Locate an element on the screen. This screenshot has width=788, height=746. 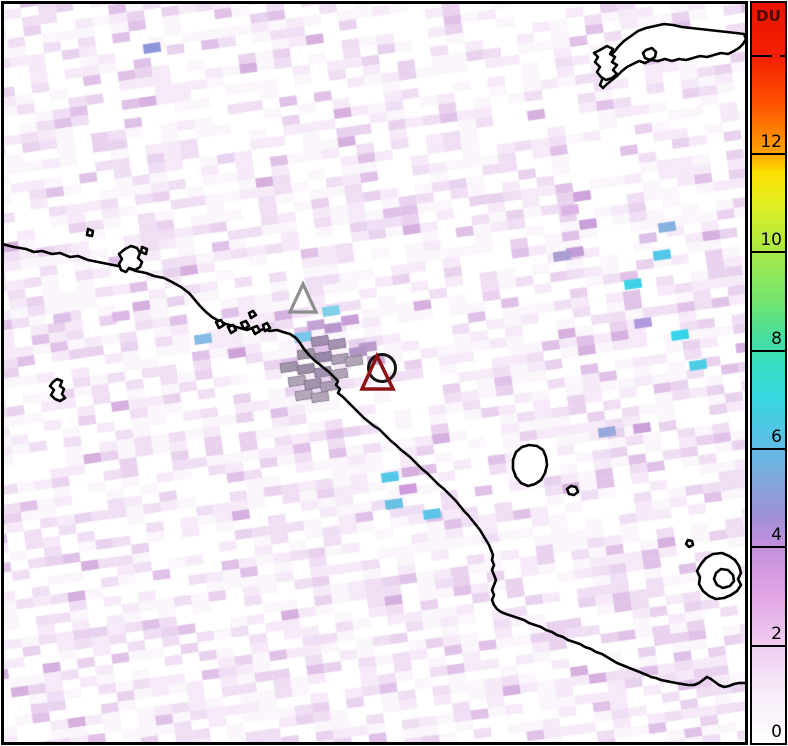
crater-contour is located at coordinates (724, 578).